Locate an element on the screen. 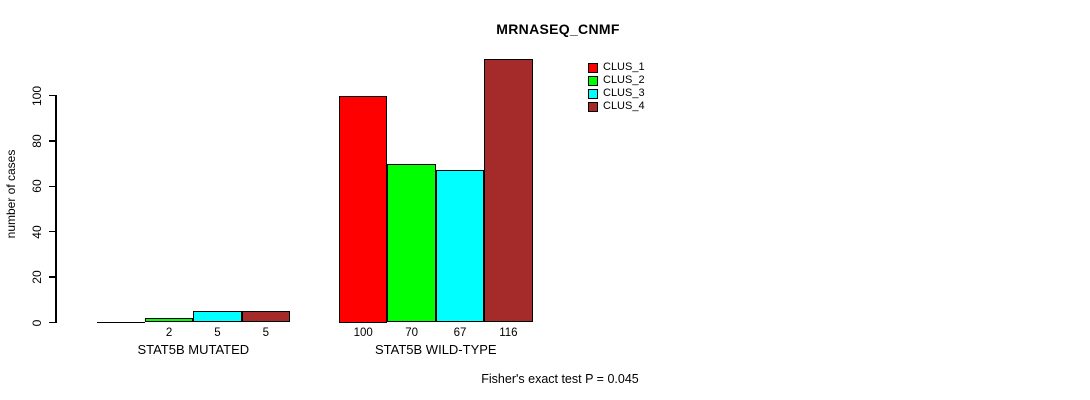  y-tick-label: 80 is located at coordinates (37, 141).